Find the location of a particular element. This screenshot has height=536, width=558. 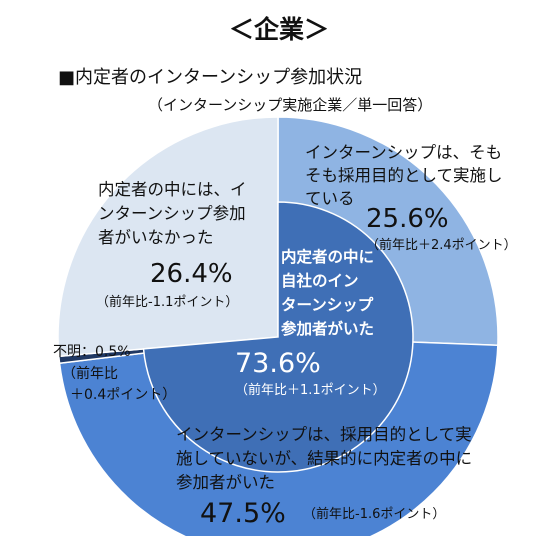

slice3-label: 不明：0.5% is located at coordinates (92, 352).